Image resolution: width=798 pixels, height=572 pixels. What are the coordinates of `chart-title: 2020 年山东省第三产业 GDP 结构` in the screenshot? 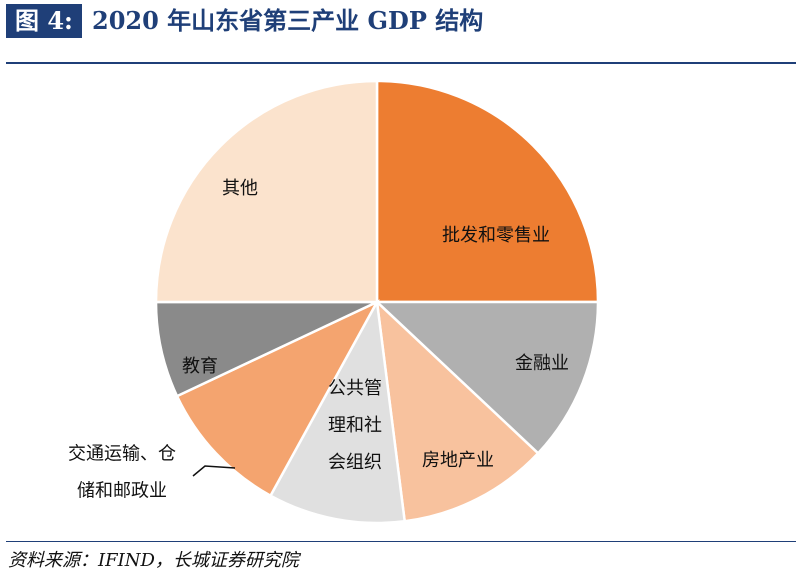 It's located at (288, 20).